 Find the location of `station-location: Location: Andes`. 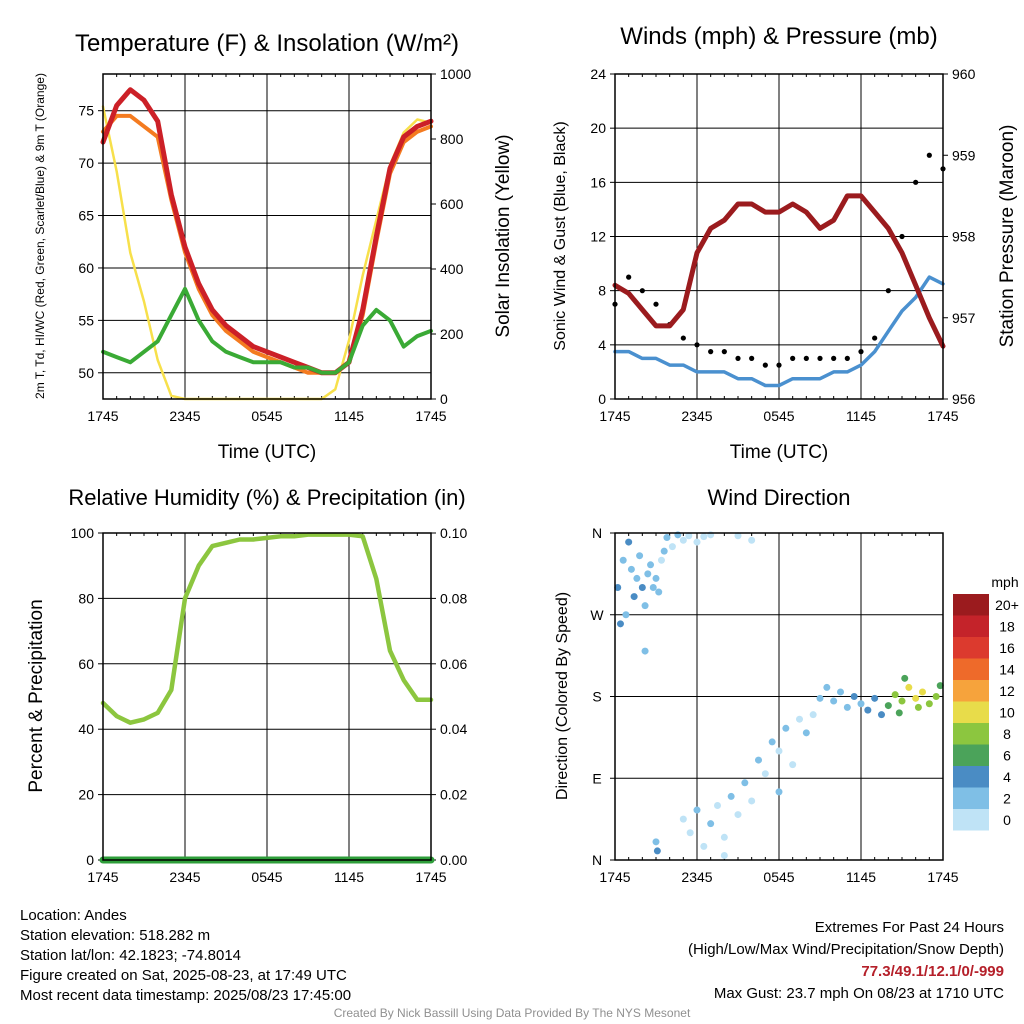

station-location: Location: Andes is located at coordinates (73, 915).